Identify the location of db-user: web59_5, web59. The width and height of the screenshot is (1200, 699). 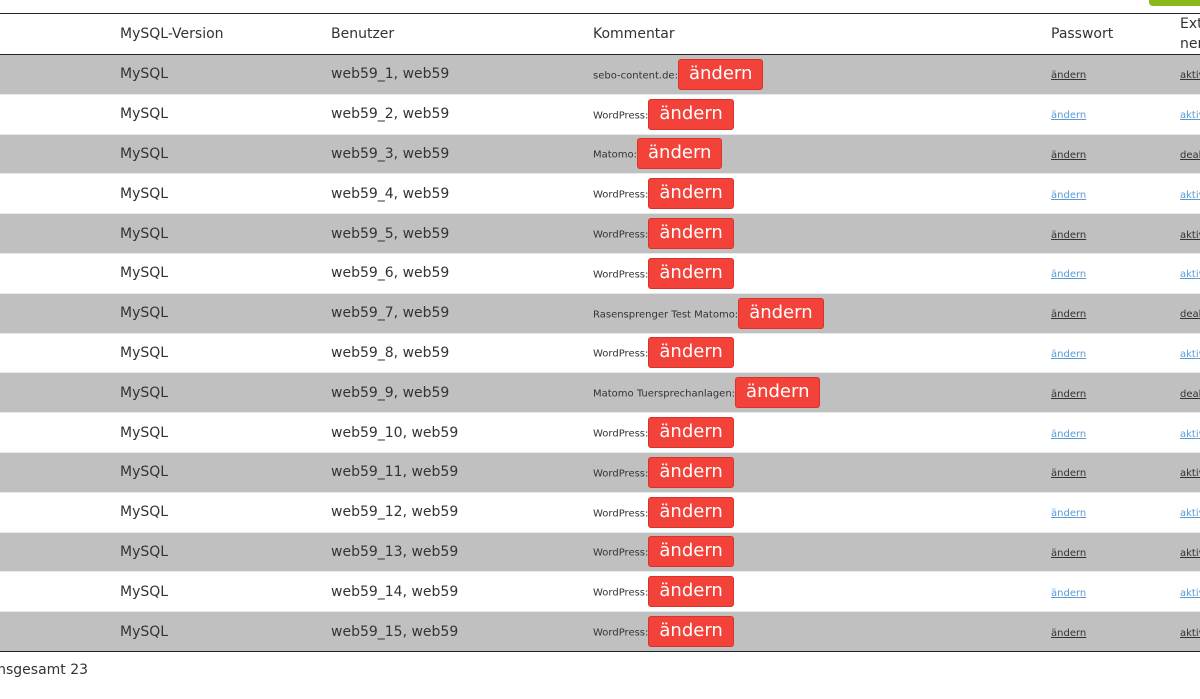
(390, 233).